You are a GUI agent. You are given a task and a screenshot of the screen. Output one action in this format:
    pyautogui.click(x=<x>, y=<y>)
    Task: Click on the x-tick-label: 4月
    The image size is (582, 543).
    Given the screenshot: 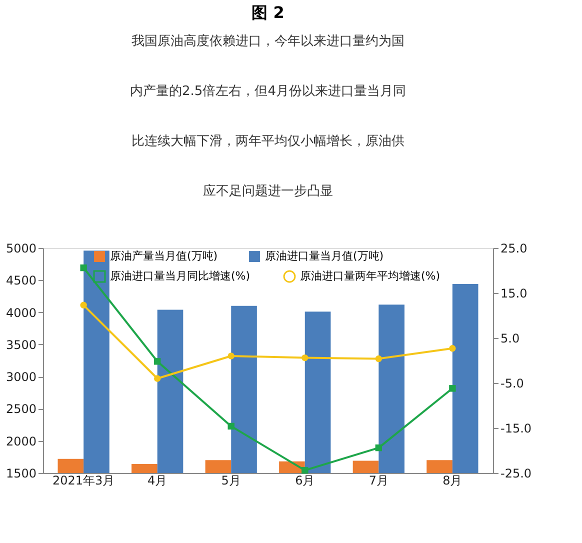 What is the action you would take?
    pyautogui.click(x=158, y=481)
    